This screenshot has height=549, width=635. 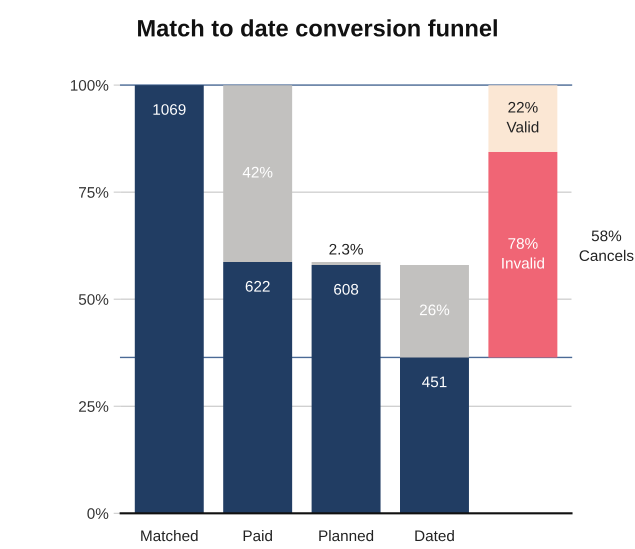 What do you see at coordinates (317, 28) in the screenshot?
I see `chart-title: Match to date conversion funnel` at bounding box center [317, 28].